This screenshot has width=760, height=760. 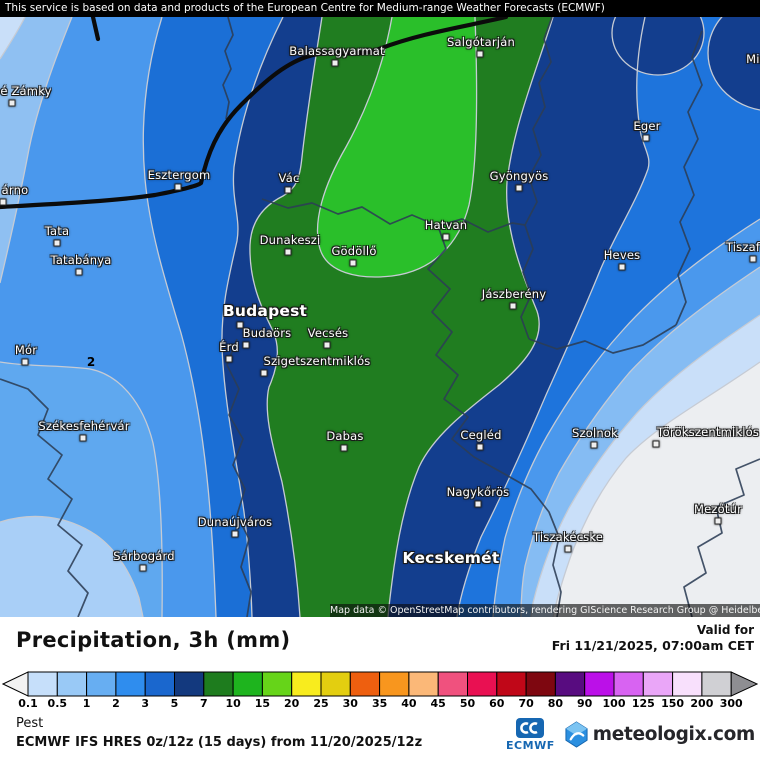 What do you see at coordinates (725, 630) in the screenshot?
I see `valid-for-label: Valid for` at bounding box center [725, 630].